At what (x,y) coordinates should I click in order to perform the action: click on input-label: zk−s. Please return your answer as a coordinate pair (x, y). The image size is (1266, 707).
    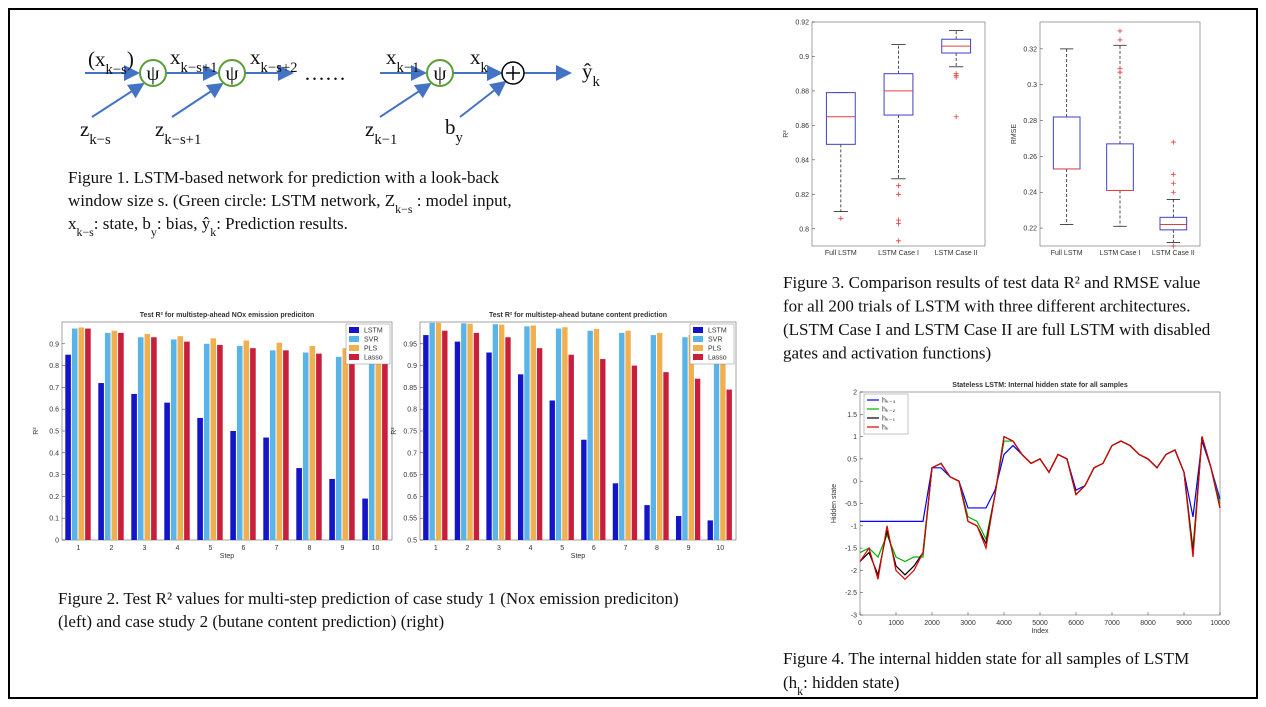
    Looking at the image, I should click on (95, 132).